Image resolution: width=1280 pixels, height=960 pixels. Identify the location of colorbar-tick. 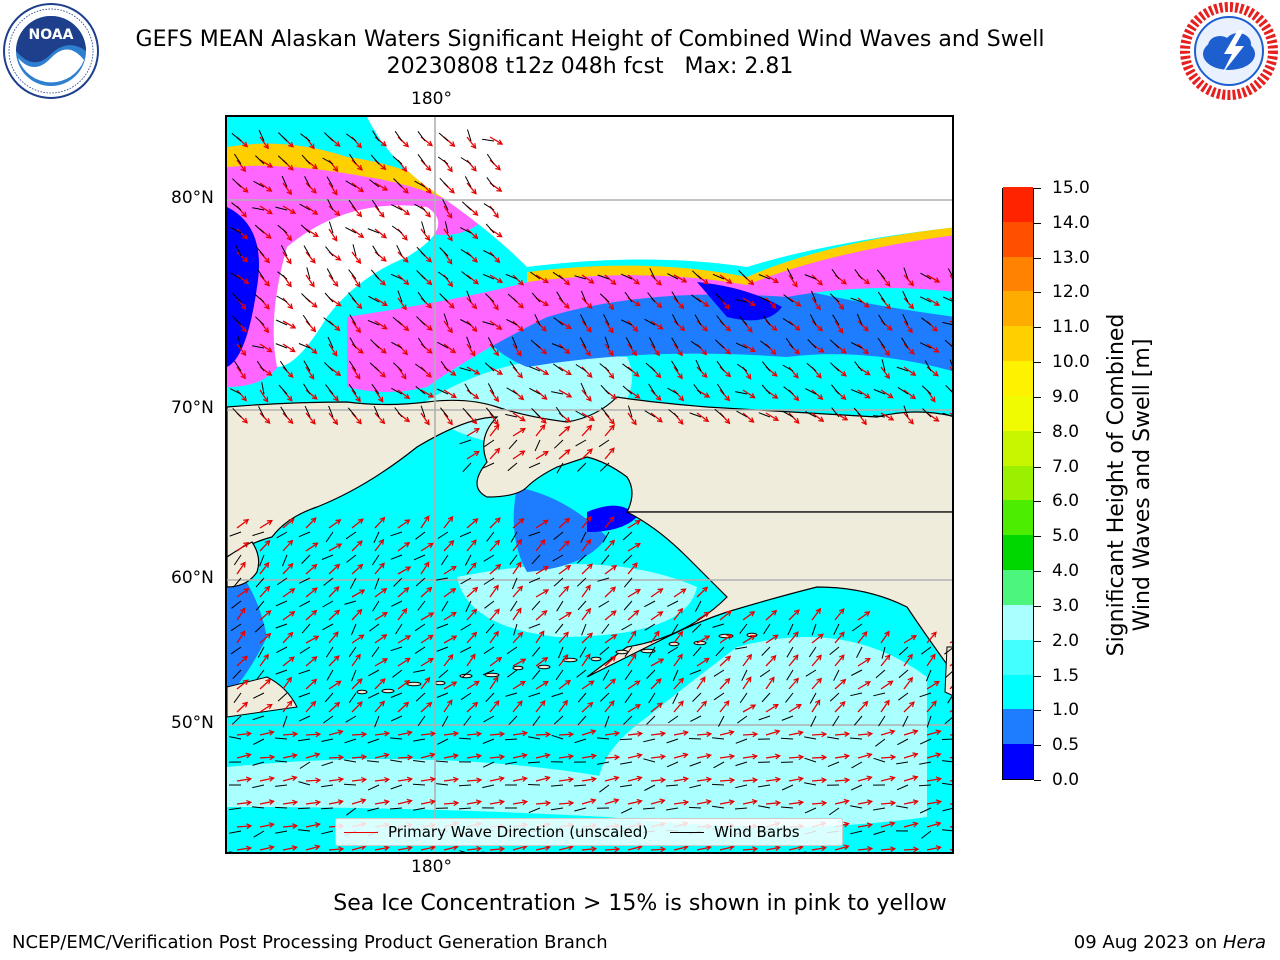
(1037, 432).